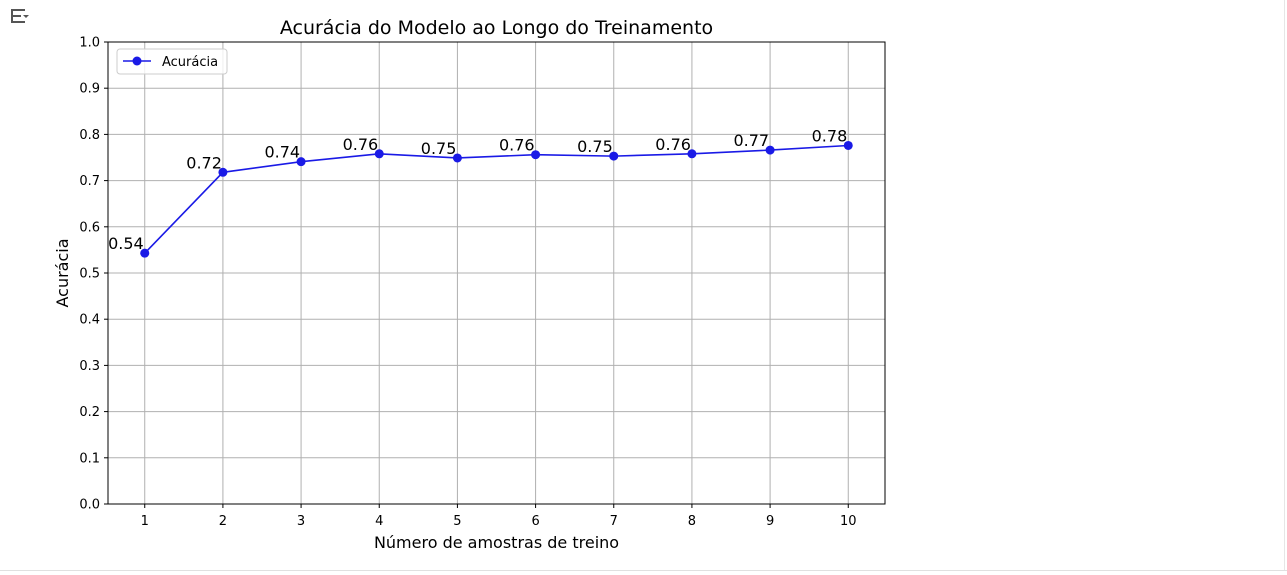  Describe the element at coordinates (62, 272) in the screenshot. I see `y-axis-label: Acurácia` at that location.